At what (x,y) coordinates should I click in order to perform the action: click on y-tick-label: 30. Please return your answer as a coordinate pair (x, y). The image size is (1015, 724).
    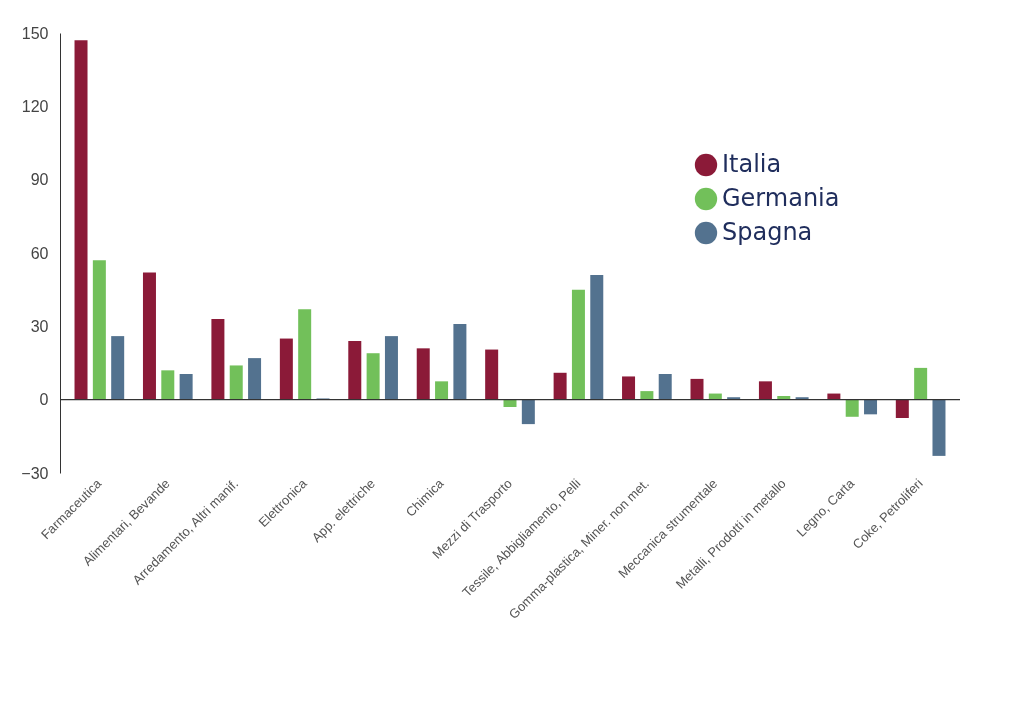
    Looking at the image, I should click on (39, 326).